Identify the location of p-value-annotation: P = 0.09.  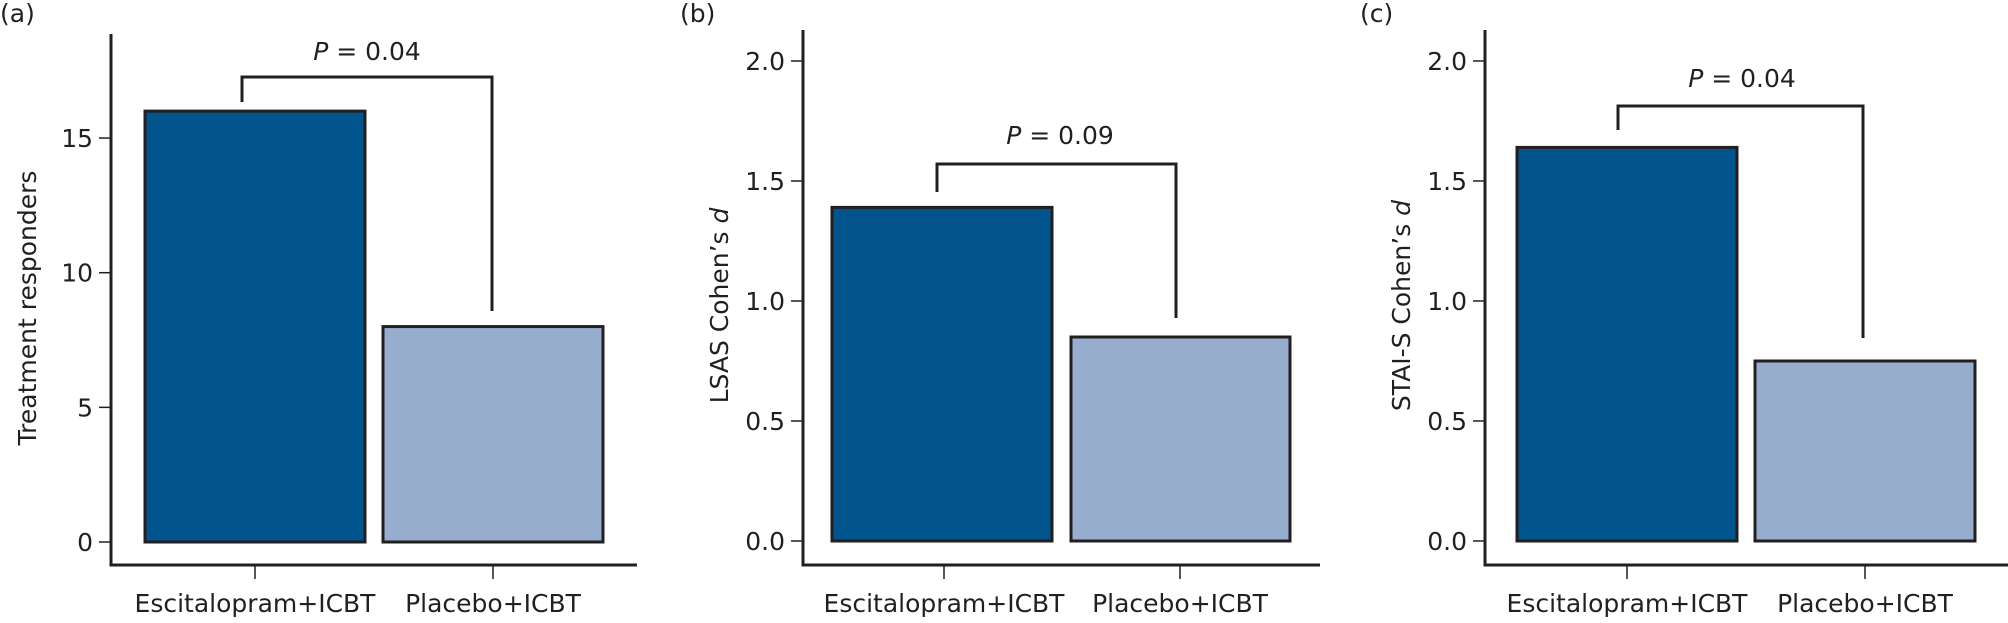
(1060, 135).